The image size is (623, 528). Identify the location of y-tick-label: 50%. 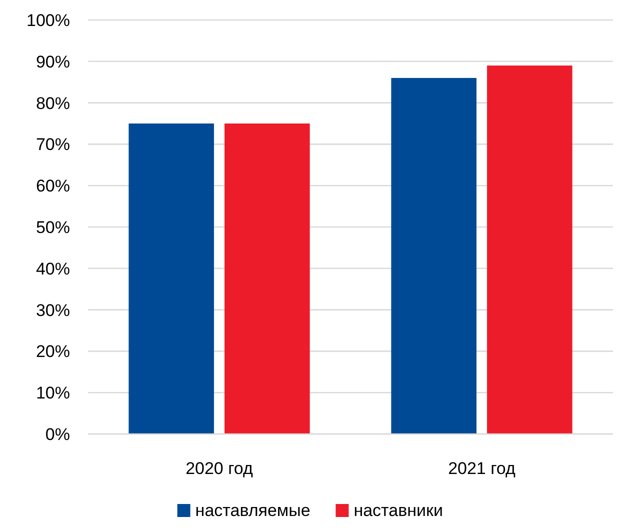
(53, 227).